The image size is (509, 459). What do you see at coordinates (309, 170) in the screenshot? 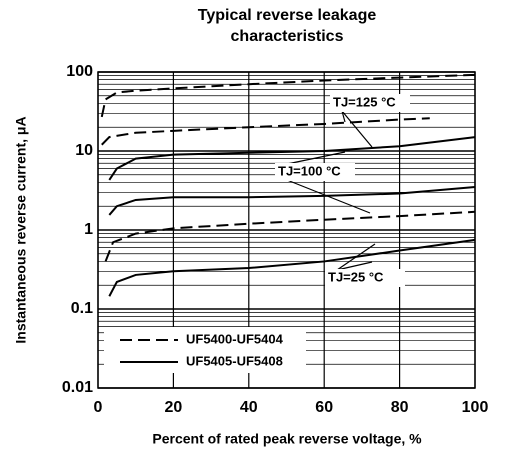
I see `annotation: TJ=100 °C` at bounding box center [309, 170].